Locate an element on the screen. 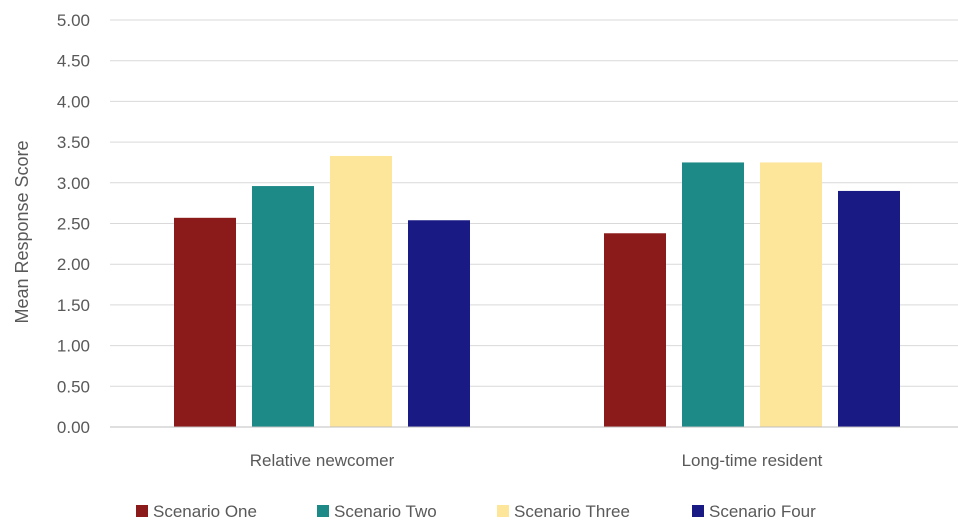 This screenshot has width=958, height=530. bar-scenario-two-relative-newcomer is located at coordinates (283, 306).